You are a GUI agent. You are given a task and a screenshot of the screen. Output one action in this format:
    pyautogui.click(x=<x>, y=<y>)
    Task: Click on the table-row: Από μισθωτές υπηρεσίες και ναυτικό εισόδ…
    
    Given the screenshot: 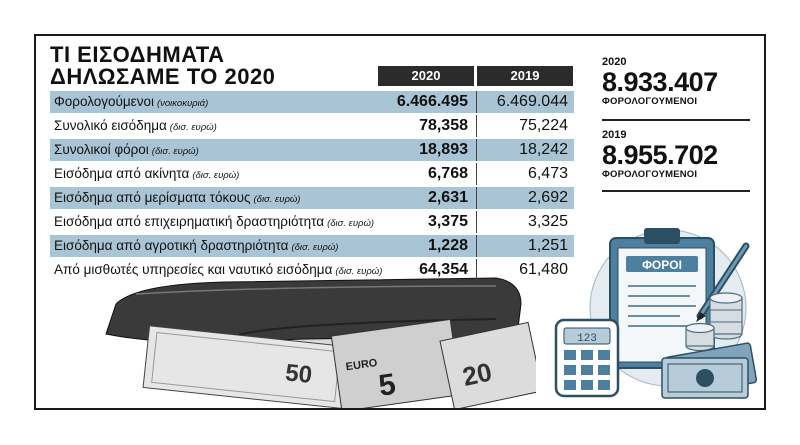 What is the action you would take?
    pyautogui.click(x=312, y=270)
    